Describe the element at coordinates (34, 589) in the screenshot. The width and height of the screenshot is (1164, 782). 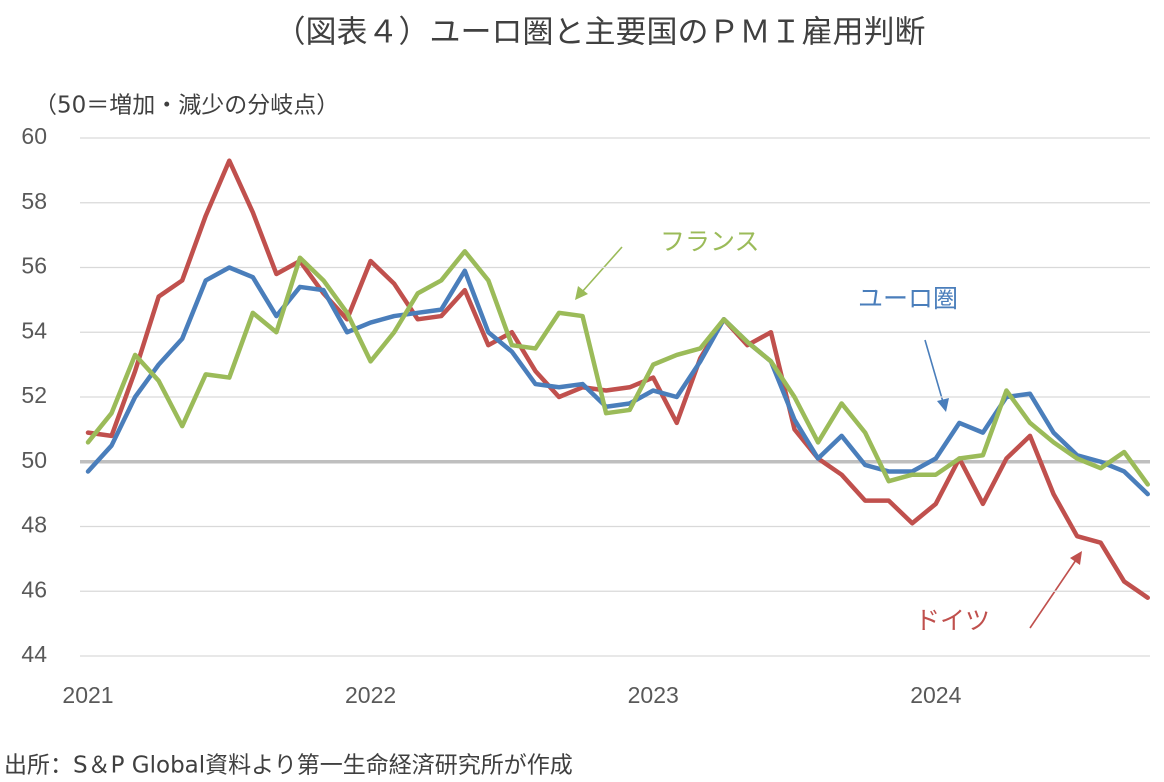
I see `y-tick-label: 46` at that location.